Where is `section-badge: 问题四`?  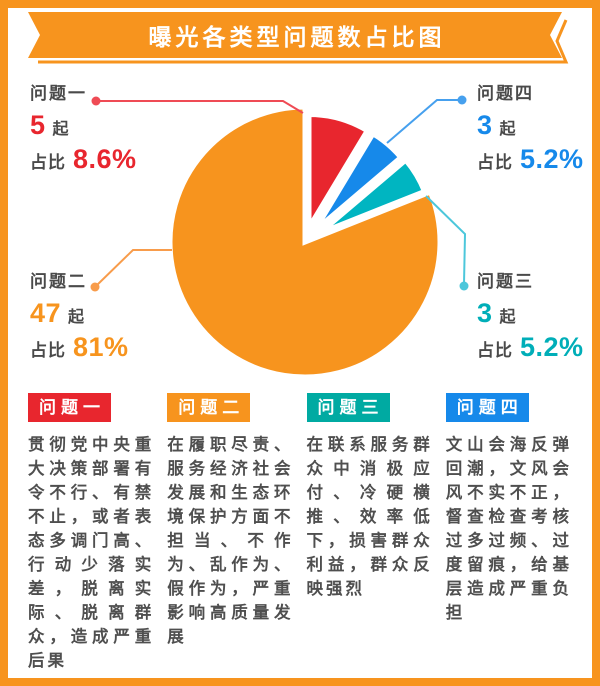
section-badge: 问题四 is located at coordinates (487, 407).